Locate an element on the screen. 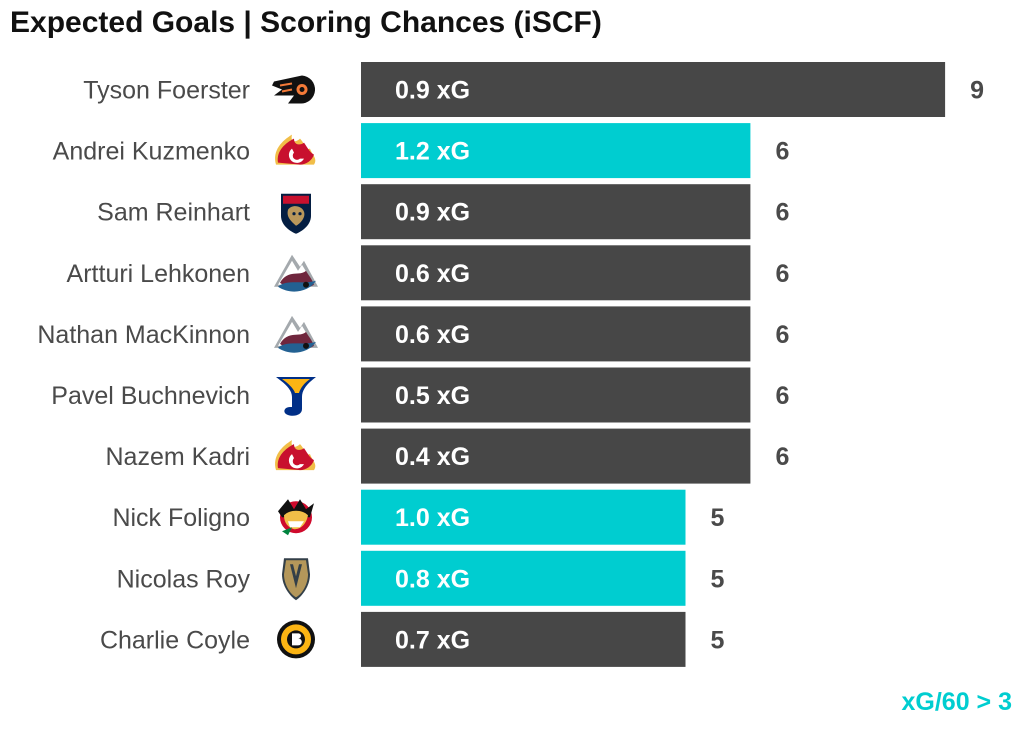 The height and width of the screenshot is (731, 1024). xg-label: 1.0 xG is located at coordinates (432, 518).